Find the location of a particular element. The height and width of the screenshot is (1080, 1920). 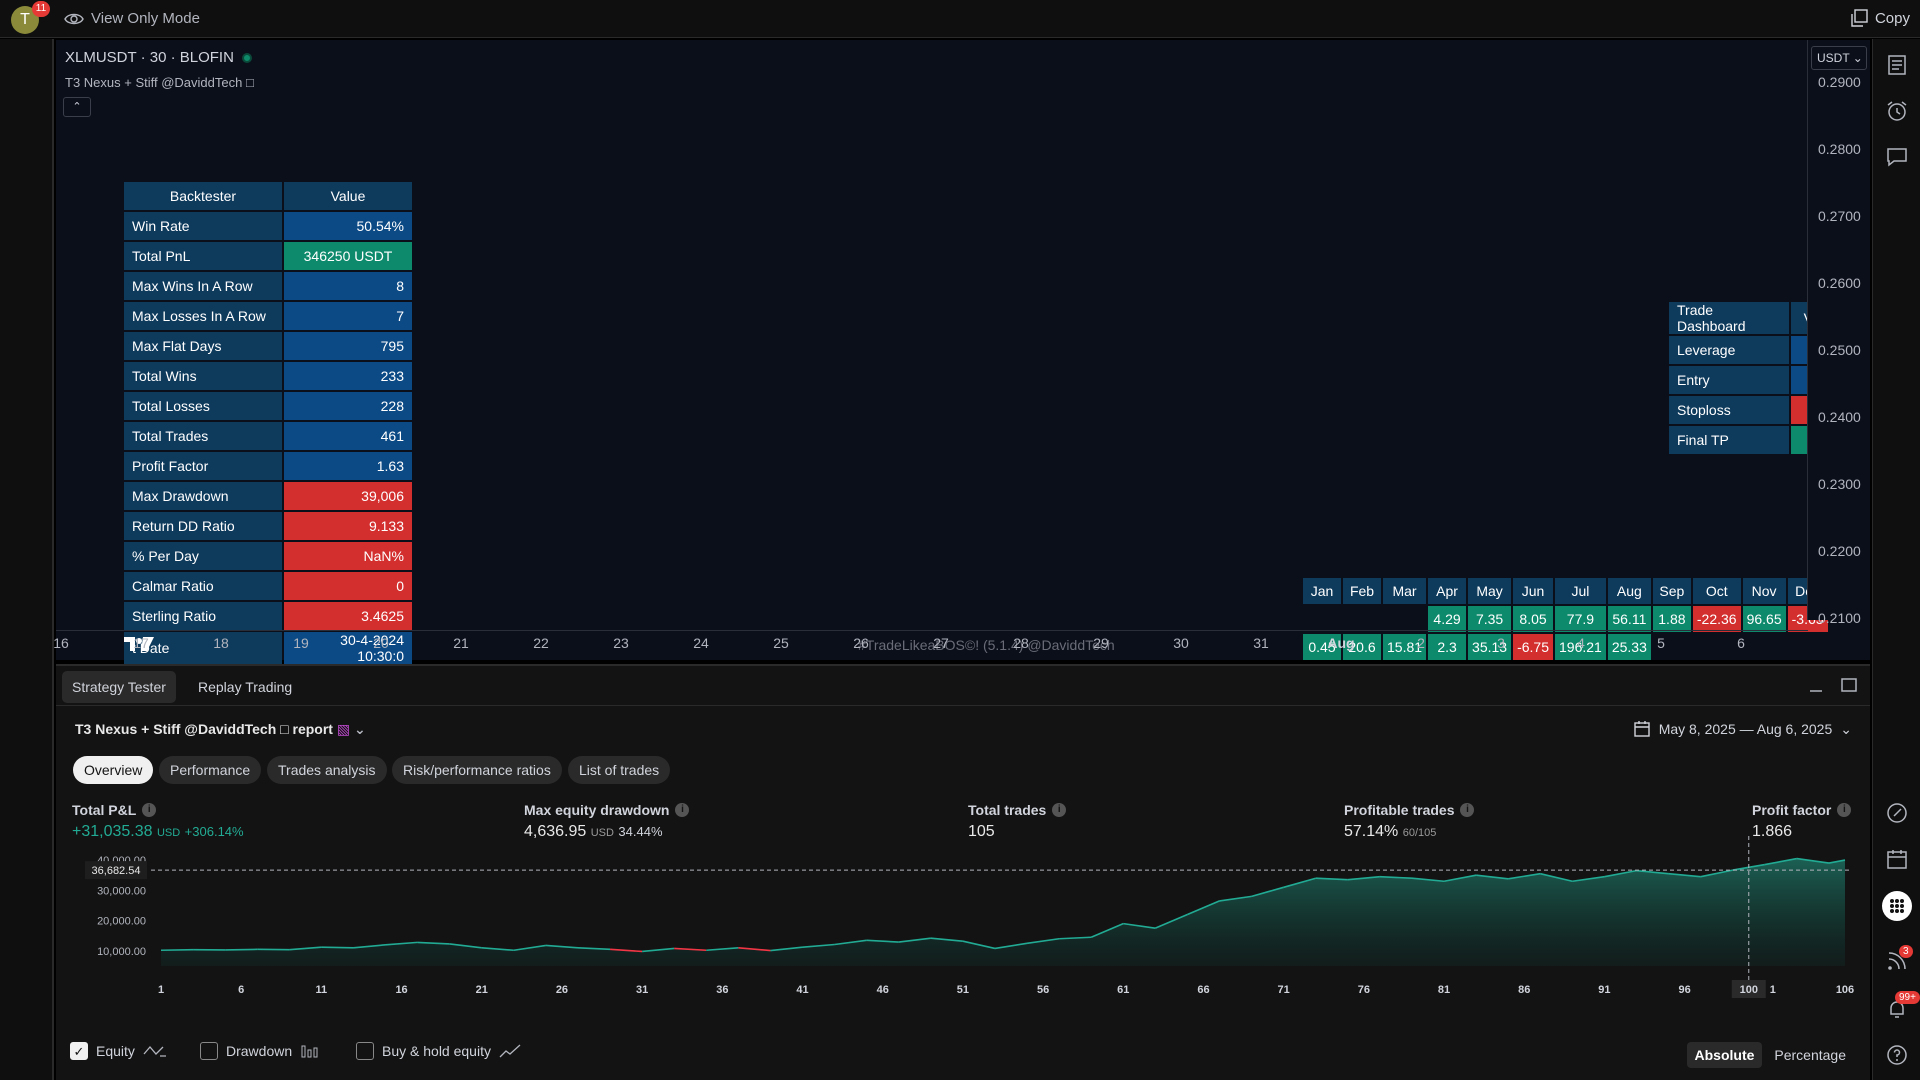

backtester-row-label: Max Drawdown is located at coordinates (203, 496).